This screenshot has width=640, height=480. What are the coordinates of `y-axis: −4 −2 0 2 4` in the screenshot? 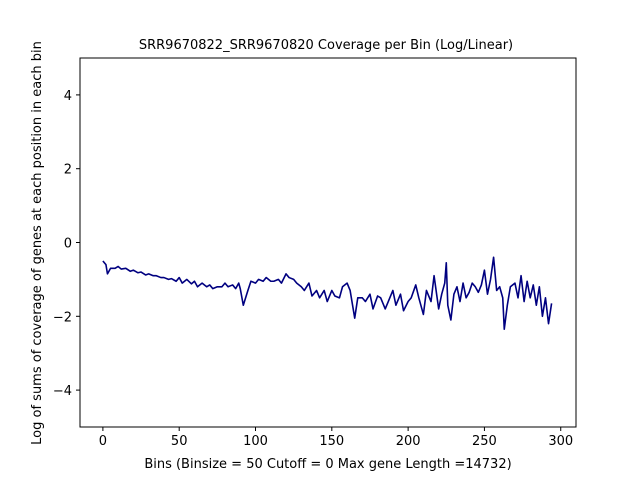 It's located at (66, 244).